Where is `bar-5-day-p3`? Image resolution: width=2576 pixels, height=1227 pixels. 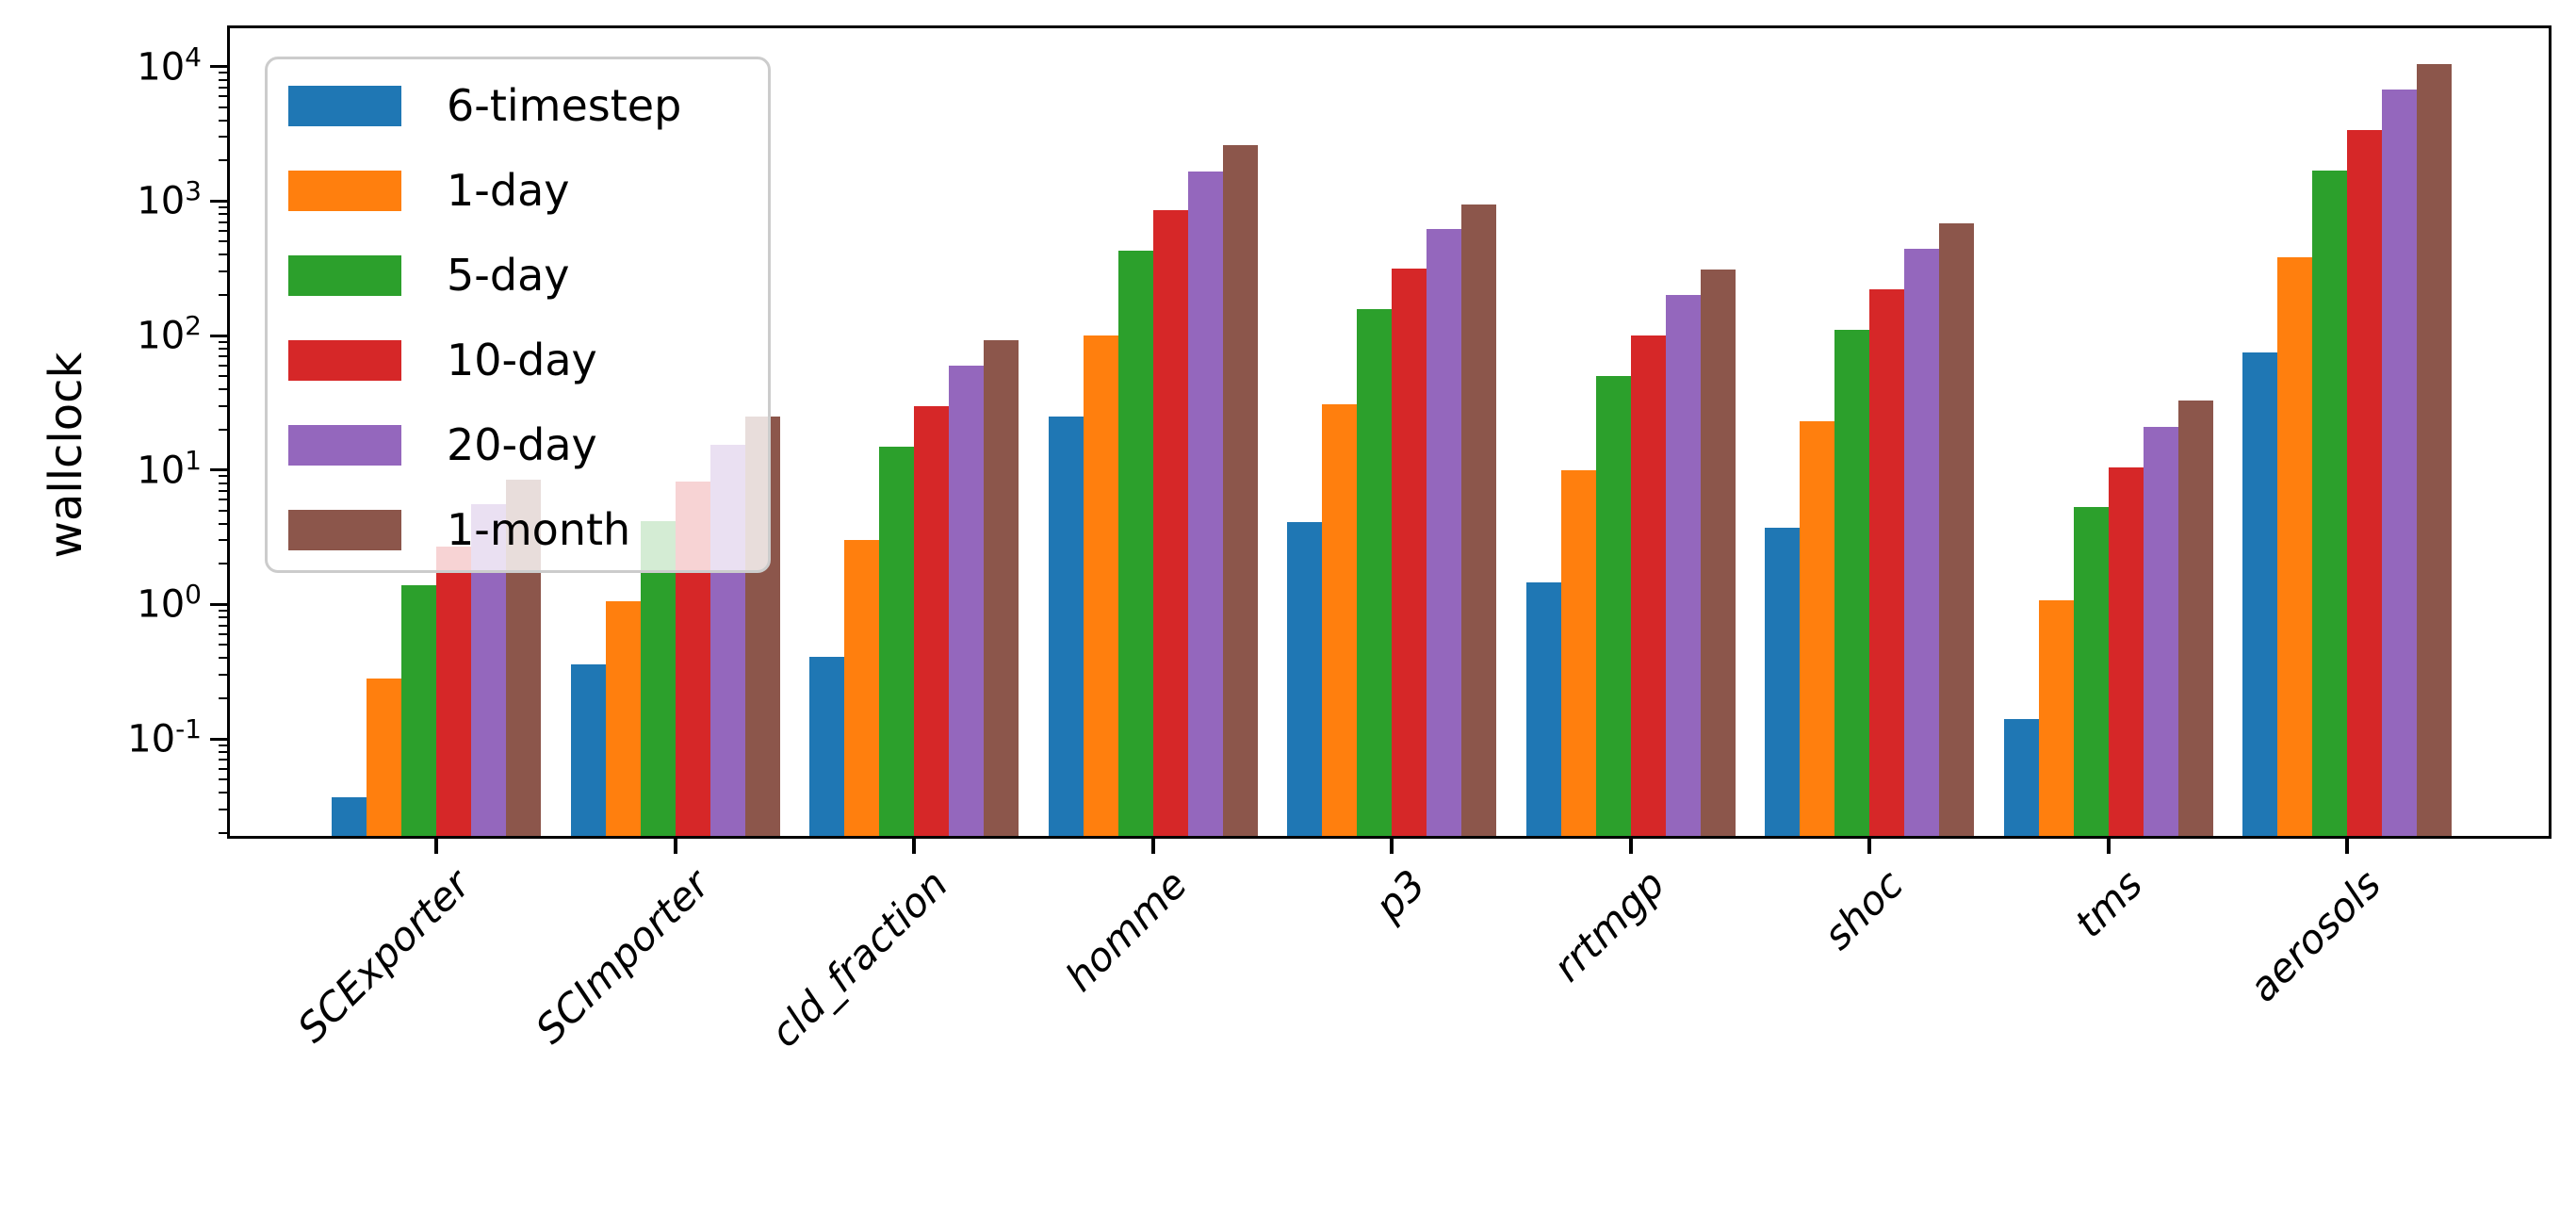 bar-5-day-p3 is located at coordinates (1374, 572).